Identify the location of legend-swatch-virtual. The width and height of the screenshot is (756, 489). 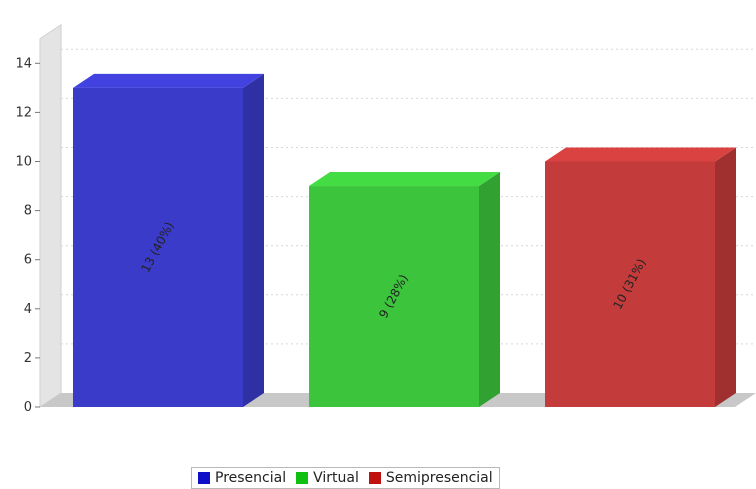
(302, 478).